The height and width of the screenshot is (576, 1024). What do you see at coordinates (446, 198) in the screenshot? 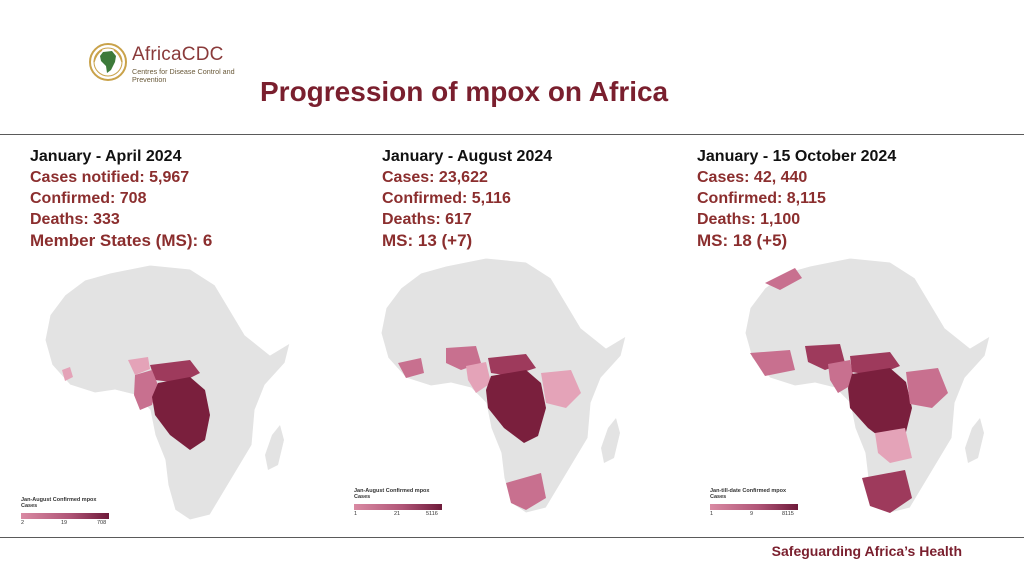
I see `panel-2-confirmed: Confirmed: 5,116` at bounding box center [446, 198].